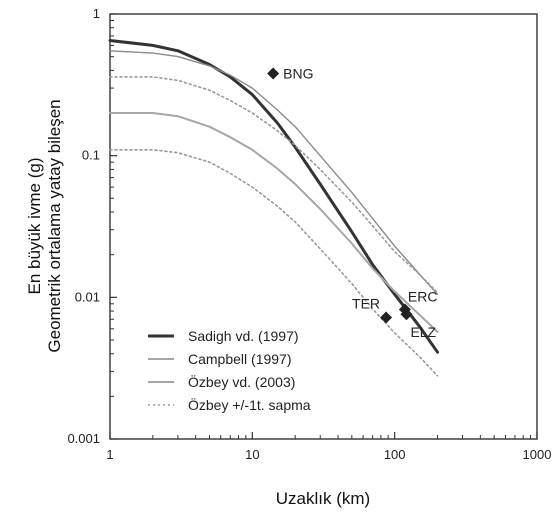 This screenshot has height=517, width=560. Describe the element at coordinates (87, 296) in the screenshot. I see `y-tick-label: 0.01` at that location.